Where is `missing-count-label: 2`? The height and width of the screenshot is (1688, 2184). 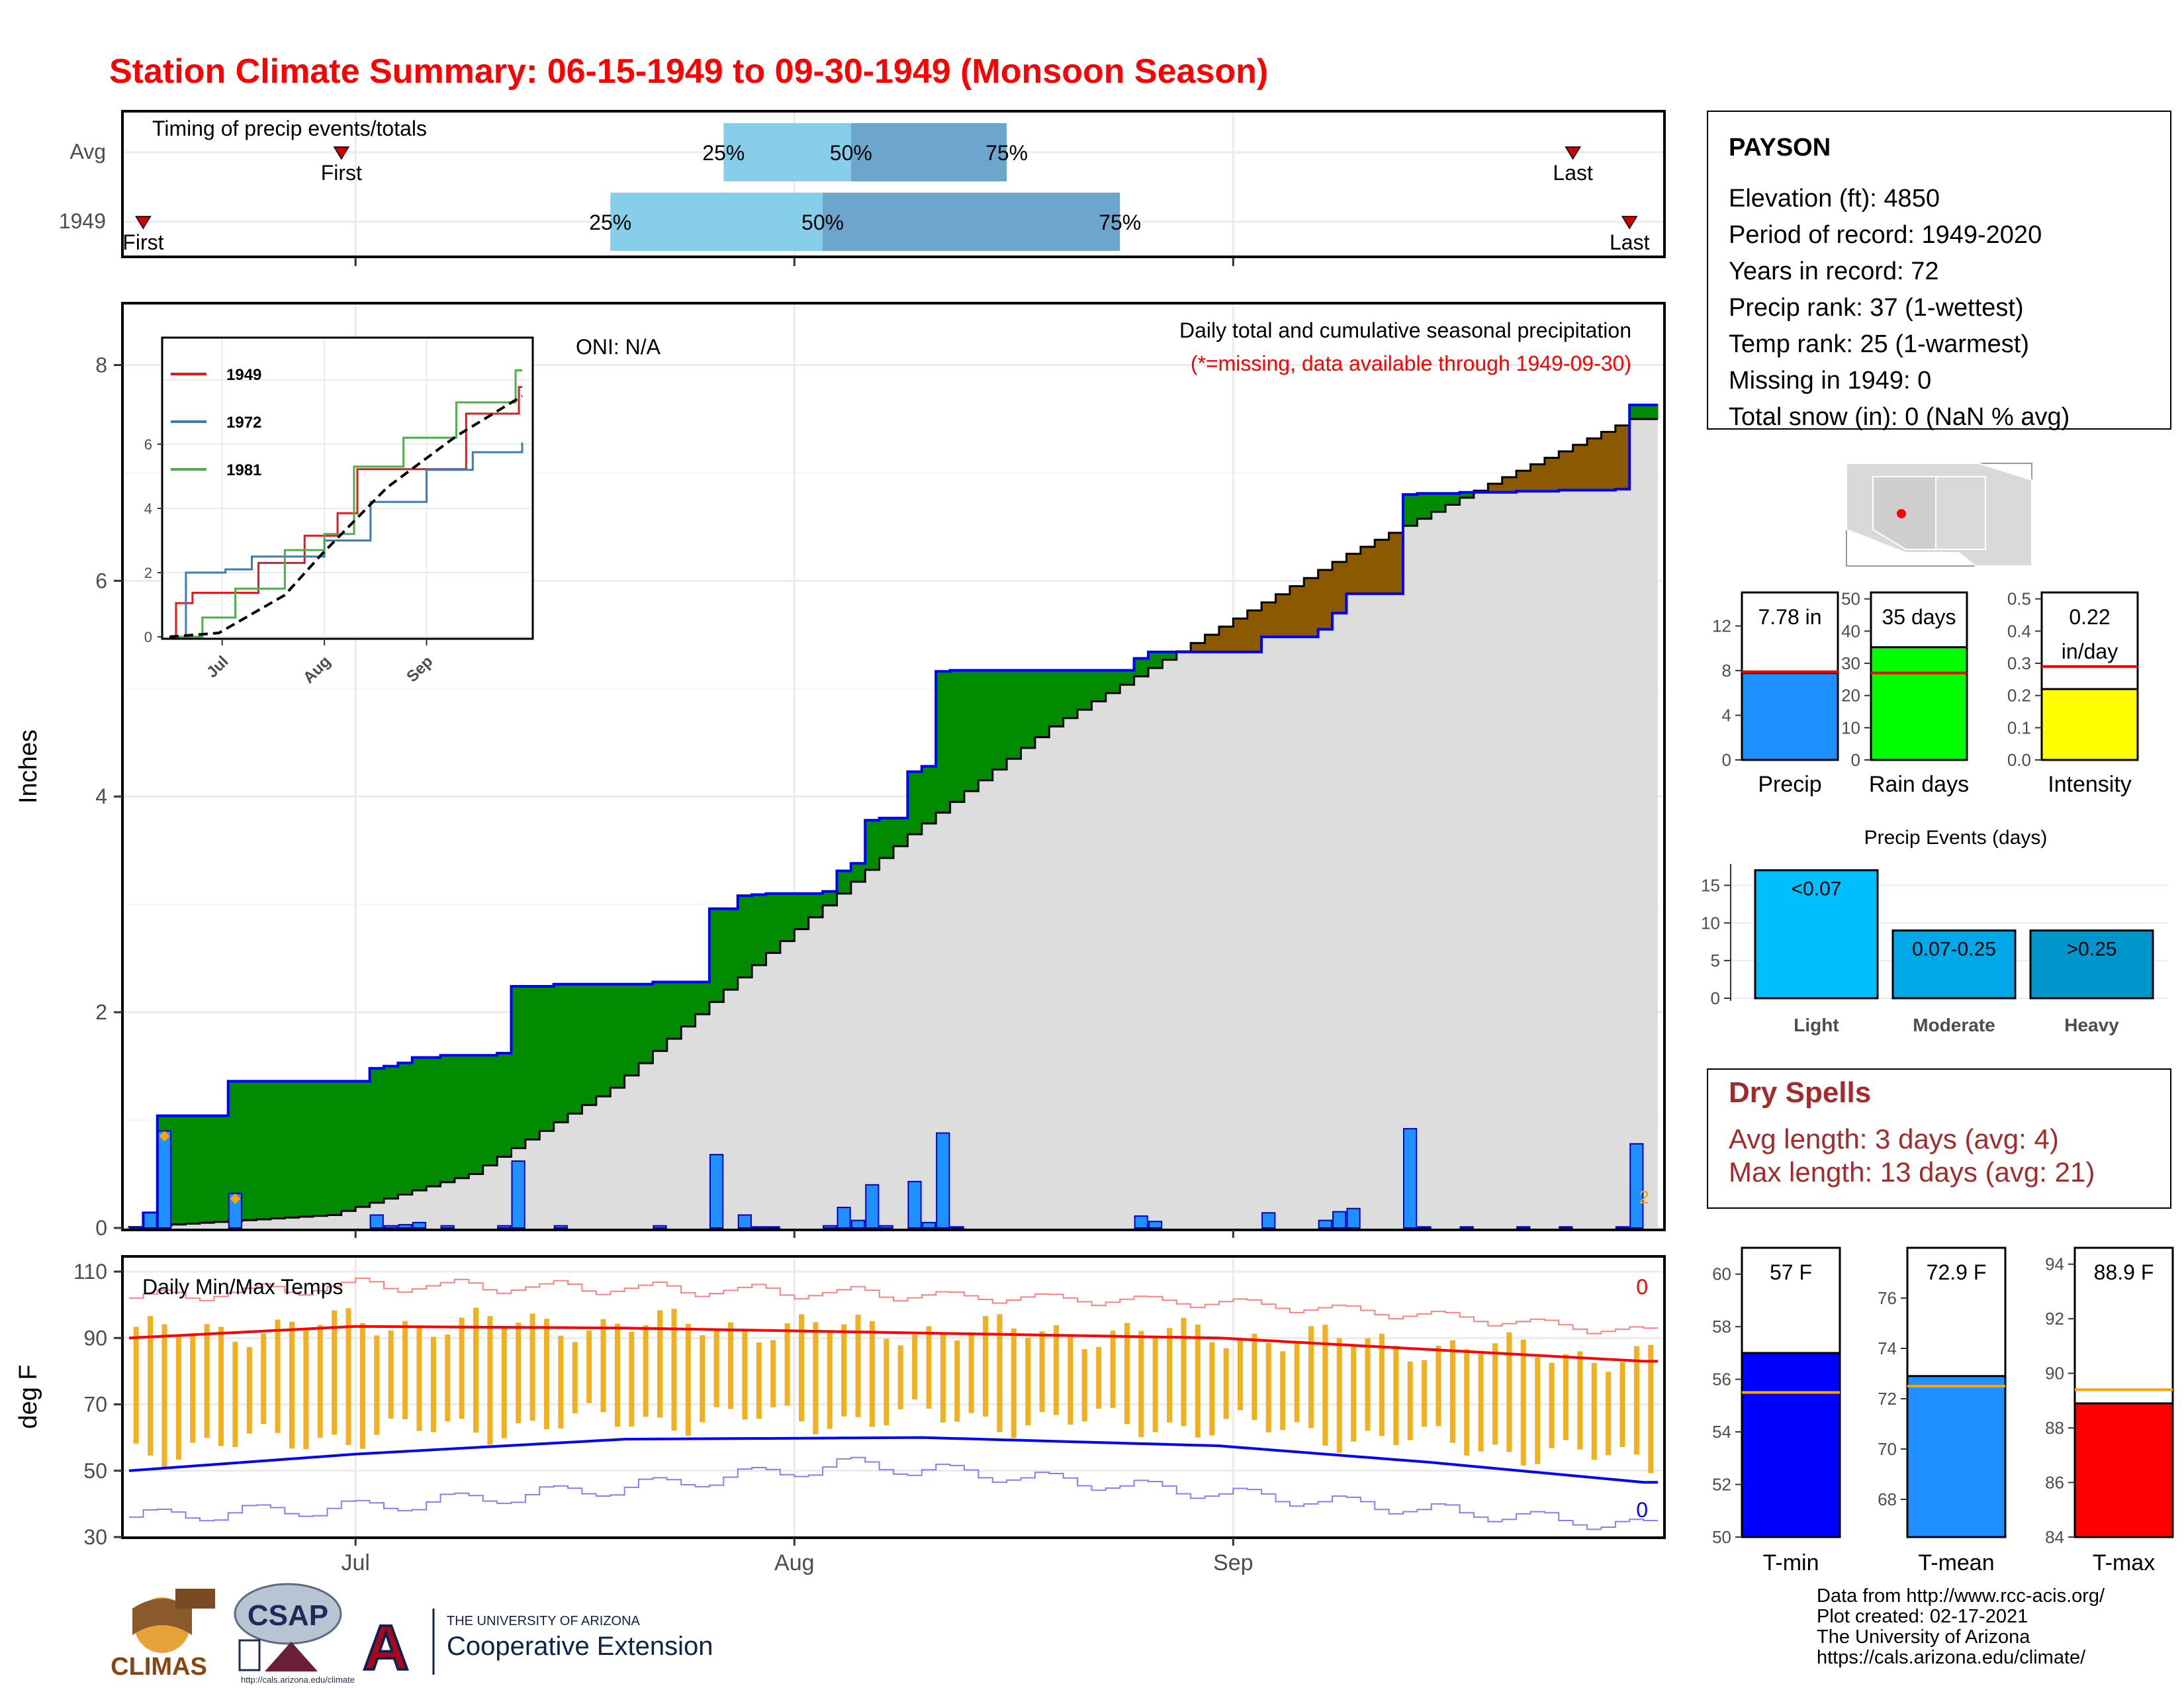 missing-count-label: 2 is located at coordinates (1644, 1197).